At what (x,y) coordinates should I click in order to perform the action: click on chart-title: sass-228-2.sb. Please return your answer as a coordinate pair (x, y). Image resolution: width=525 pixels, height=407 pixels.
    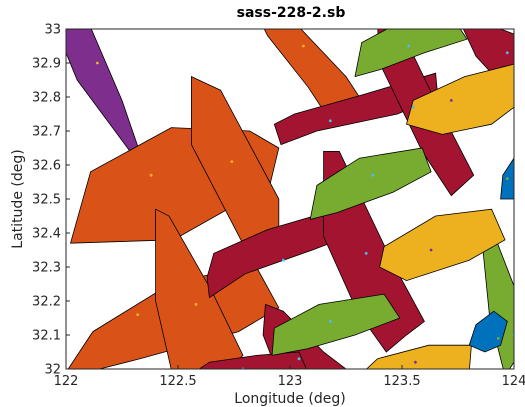
    Looking at the image, I should click on (291, 13).